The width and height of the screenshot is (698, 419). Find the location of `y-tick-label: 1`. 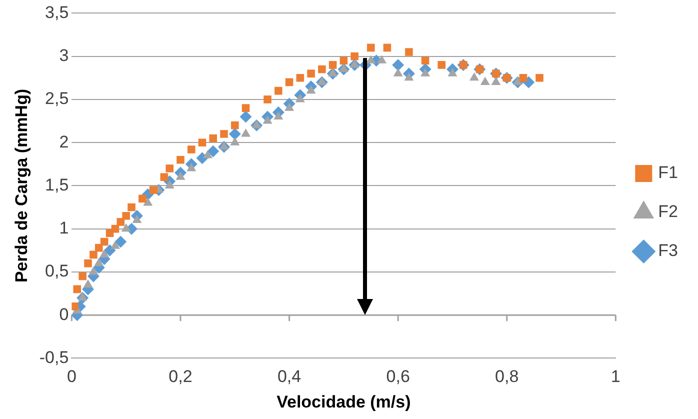

y-tick-label: 1 is located at coordinates (64, 228).